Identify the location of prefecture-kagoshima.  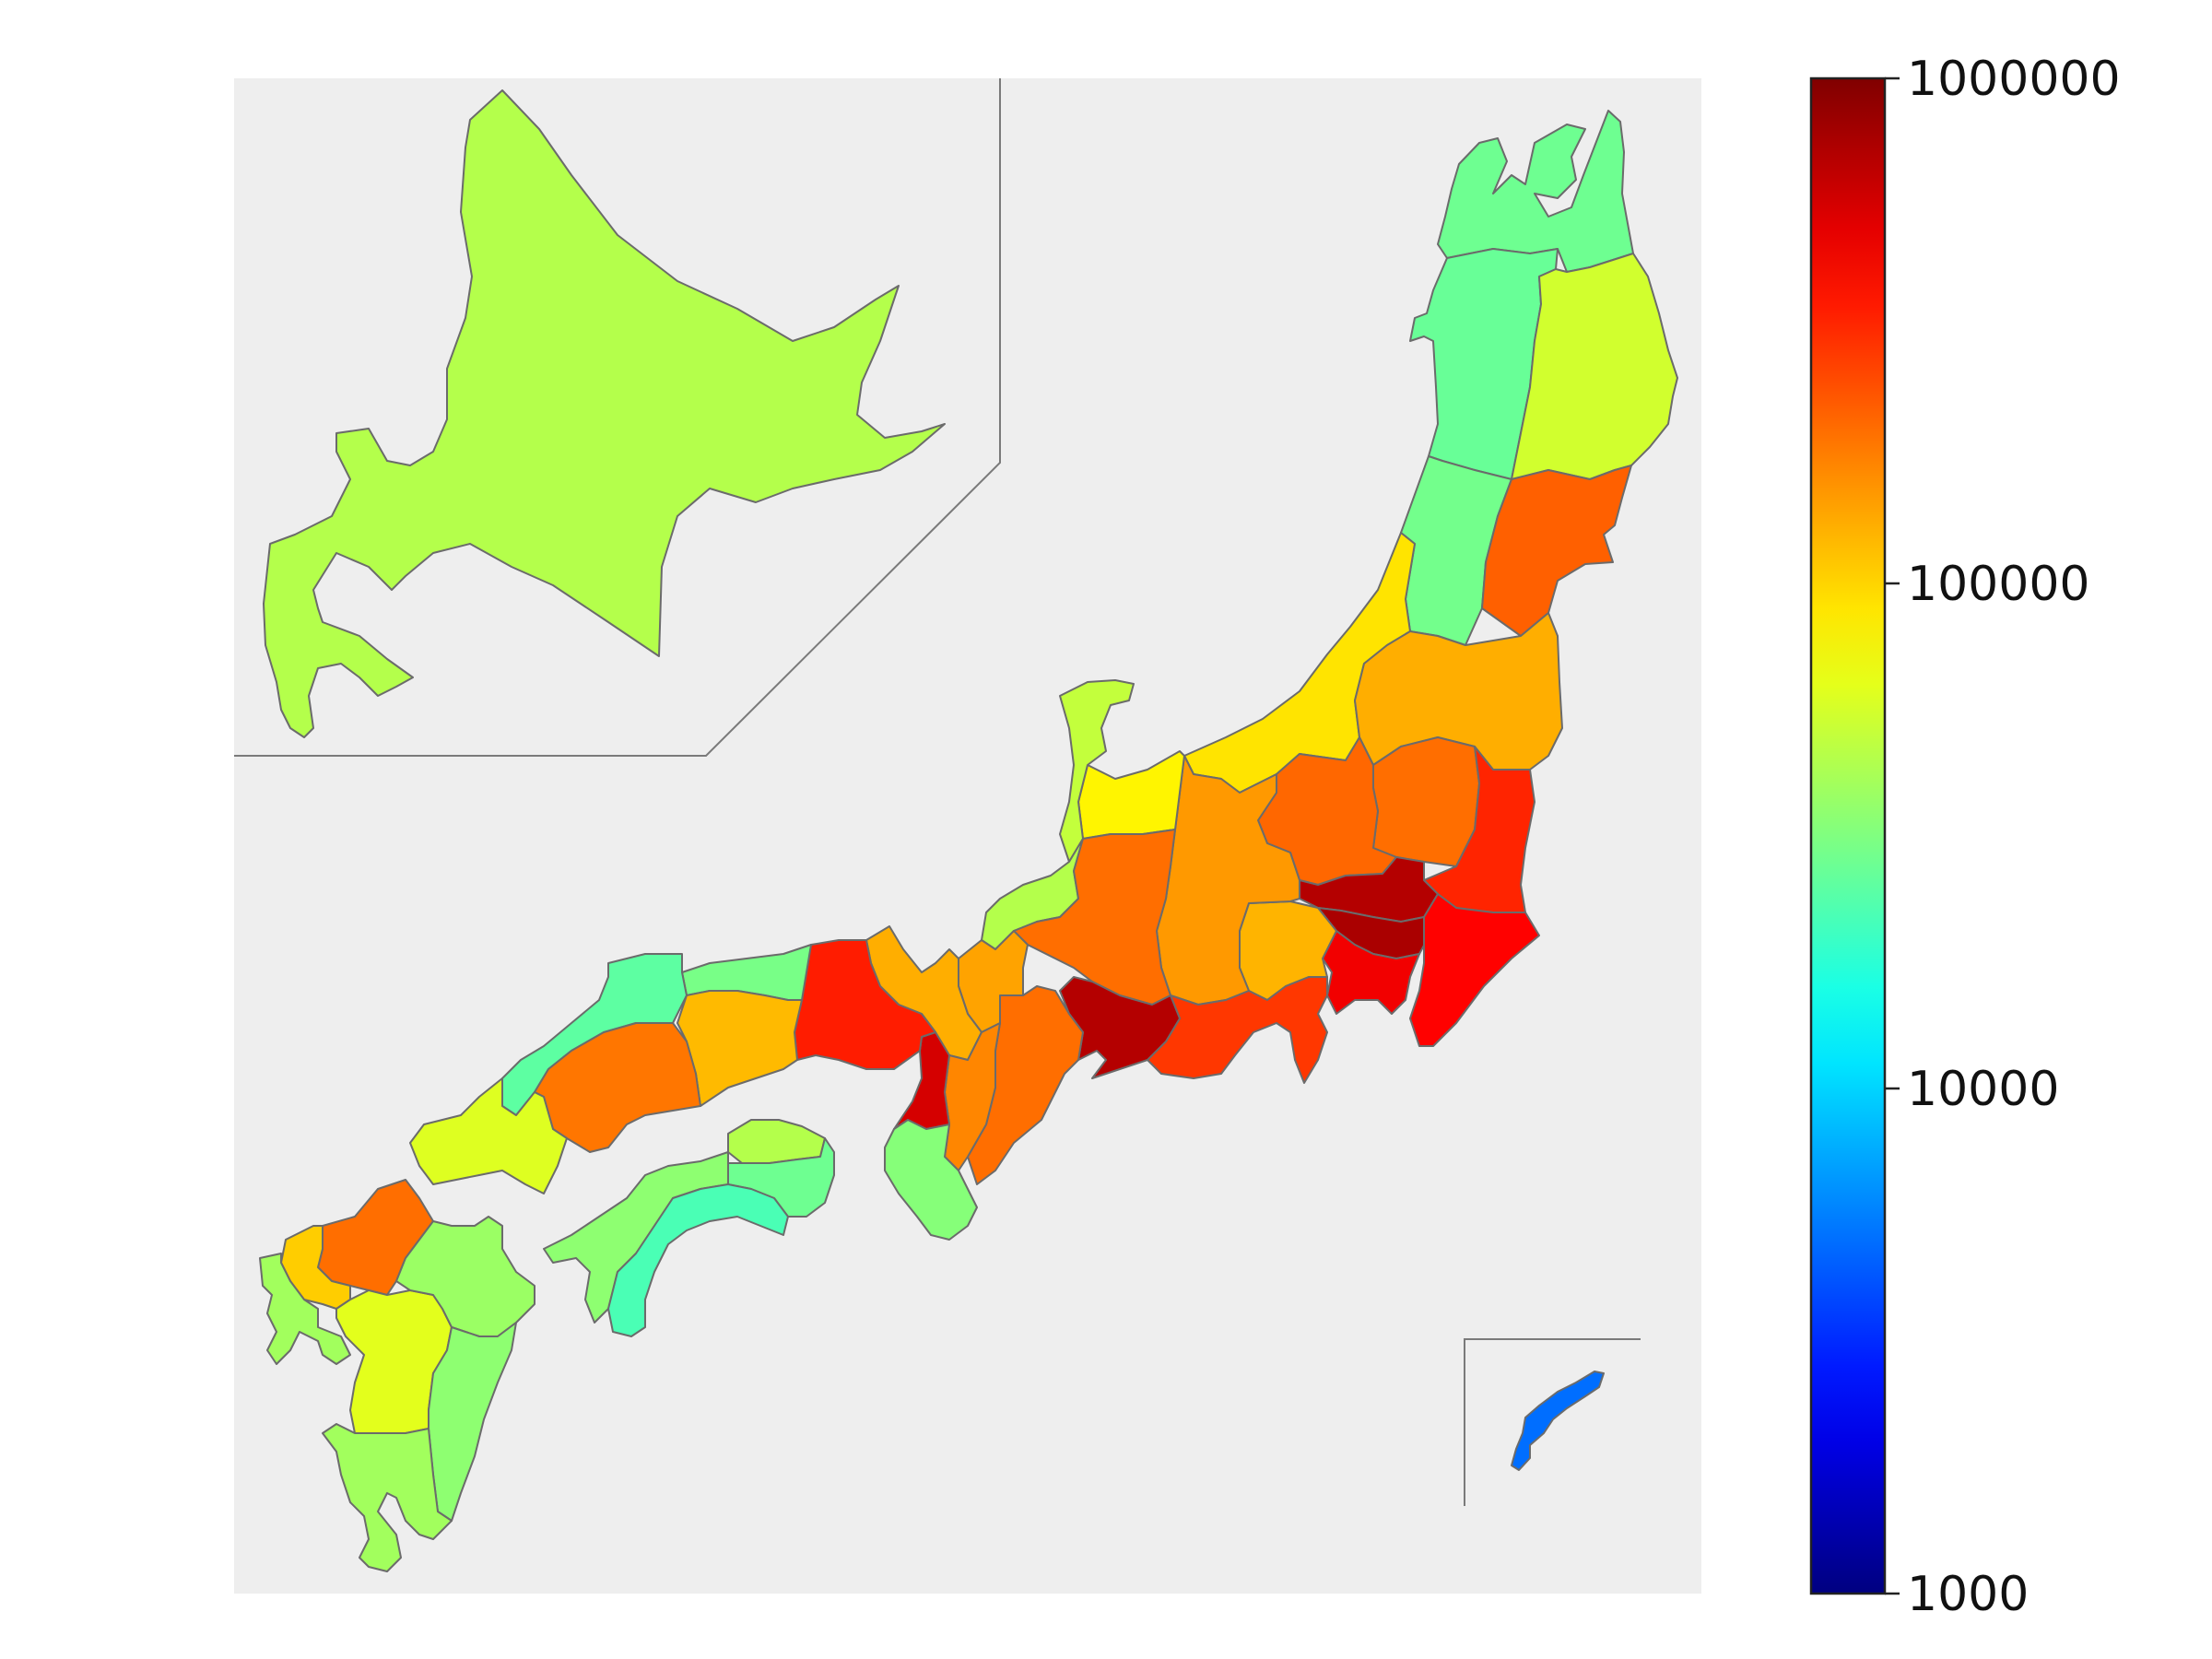
(387, 1497).